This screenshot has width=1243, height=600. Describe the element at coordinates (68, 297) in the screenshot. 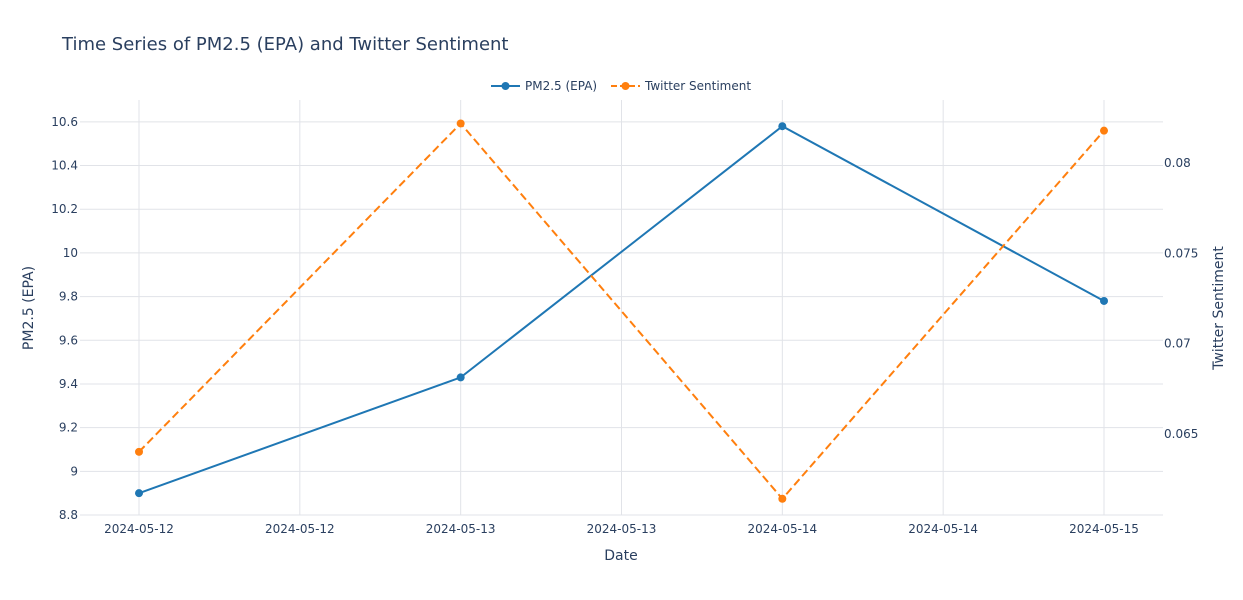

I see `y-tick-label: 9.8` at that location.